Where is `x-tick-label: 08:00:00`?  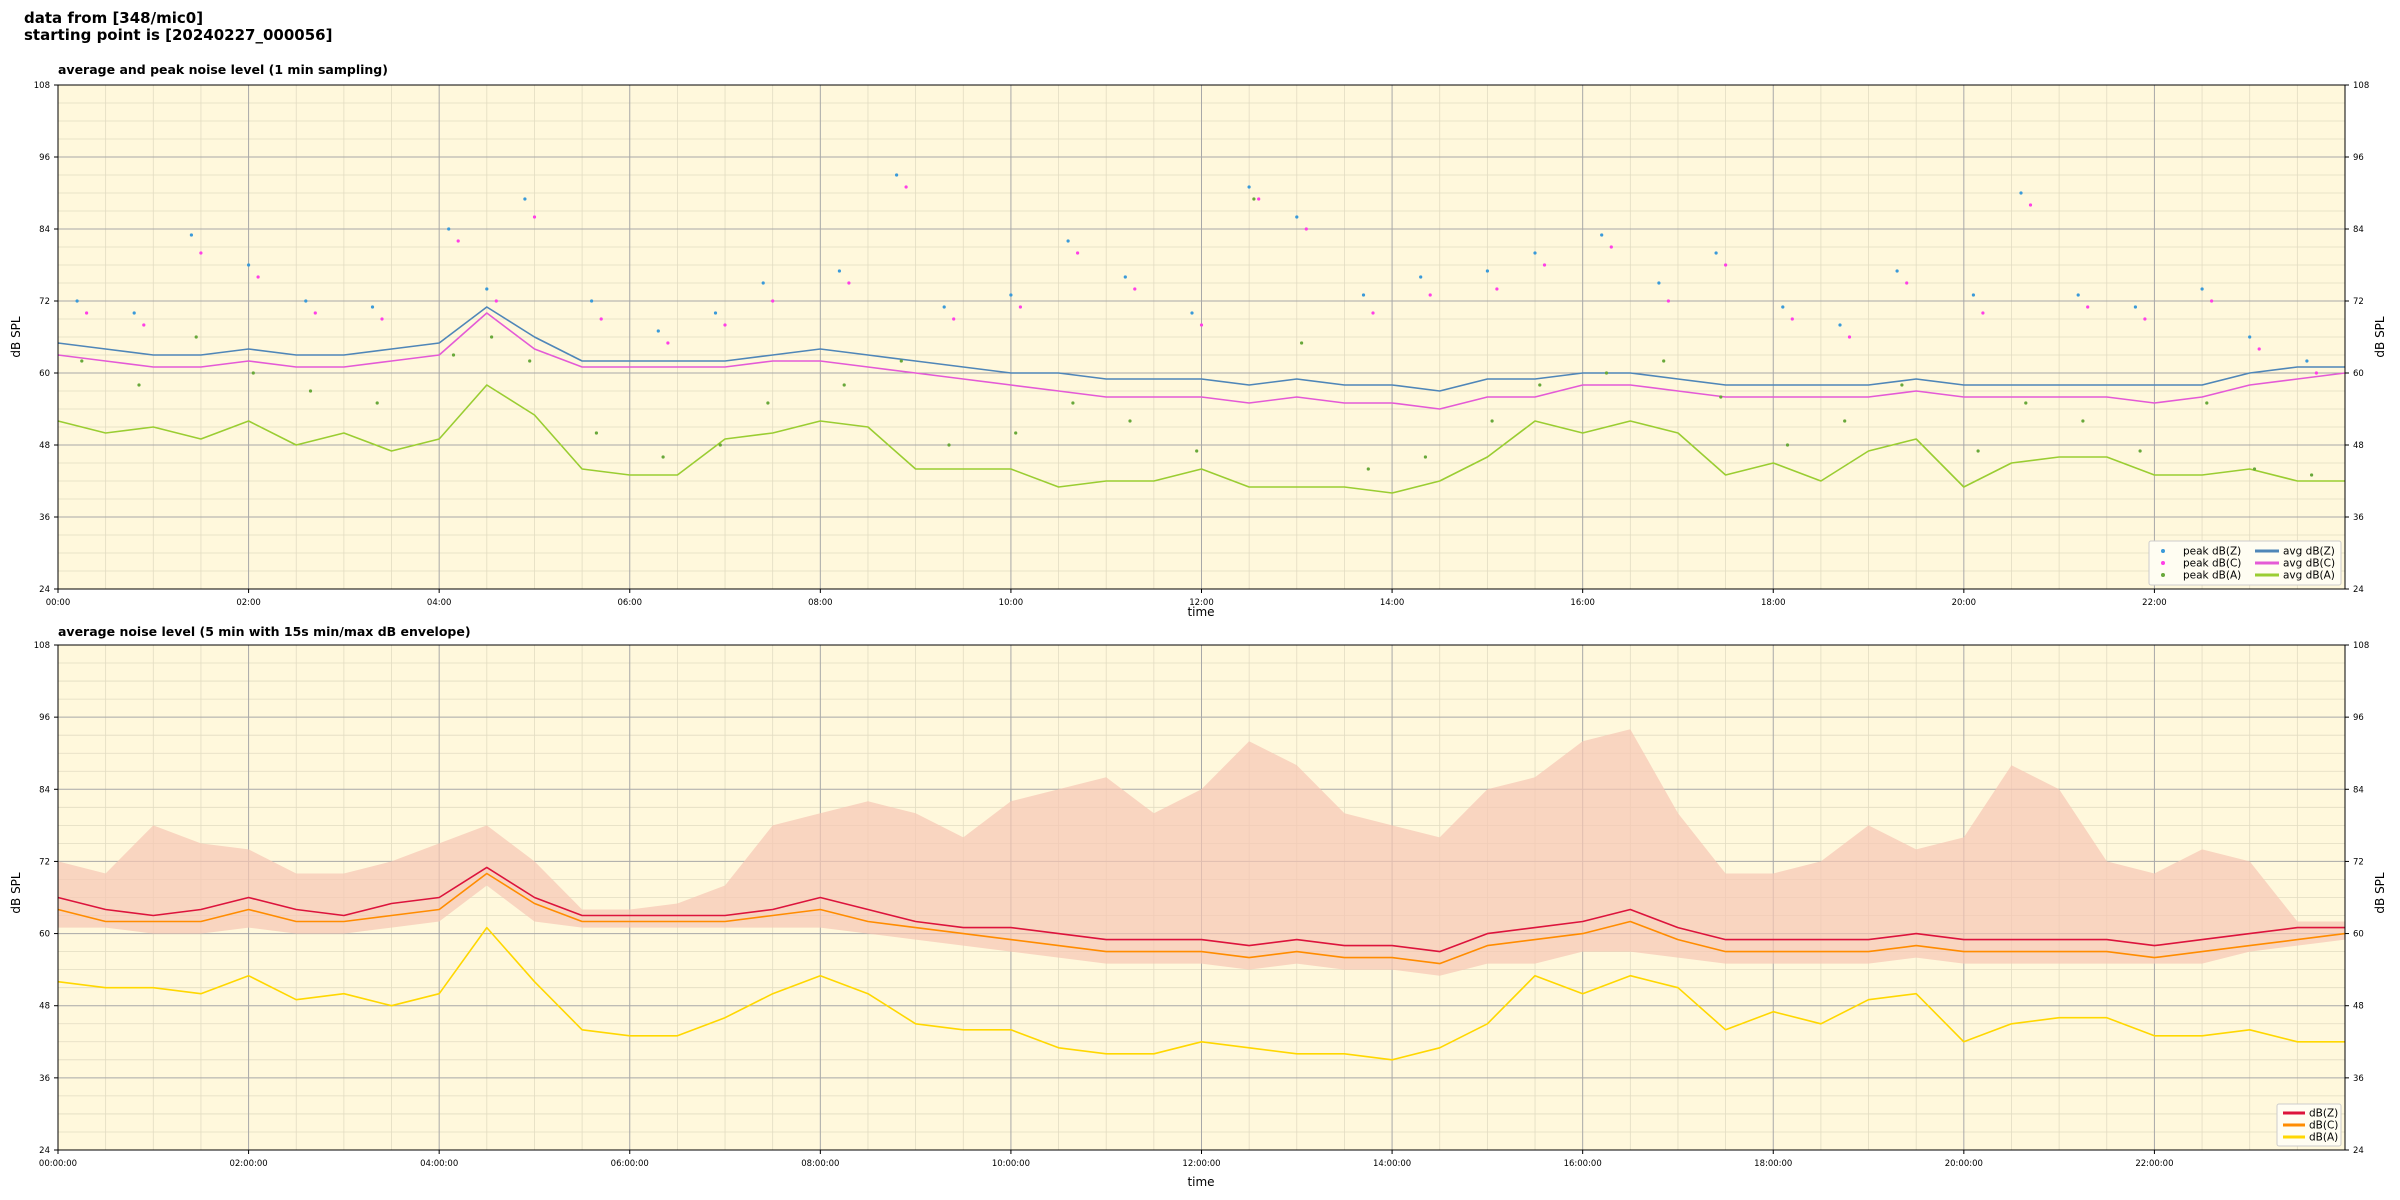 x-tick-label: 08:00:00 is located at coordinates (820, 1164).